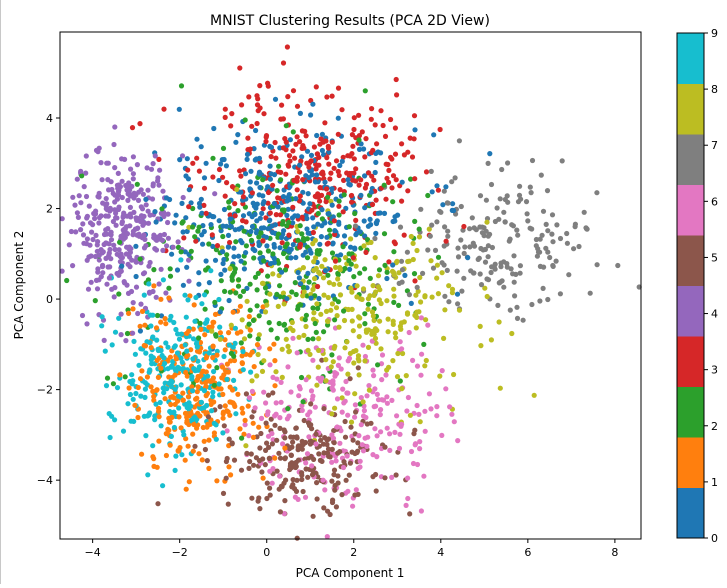 The height and width of the screenshot is (588, 727). Describe the element at coordinates (19, 285) in the screenshot. I see `y-axis-label: PCA Component 2` at that location.